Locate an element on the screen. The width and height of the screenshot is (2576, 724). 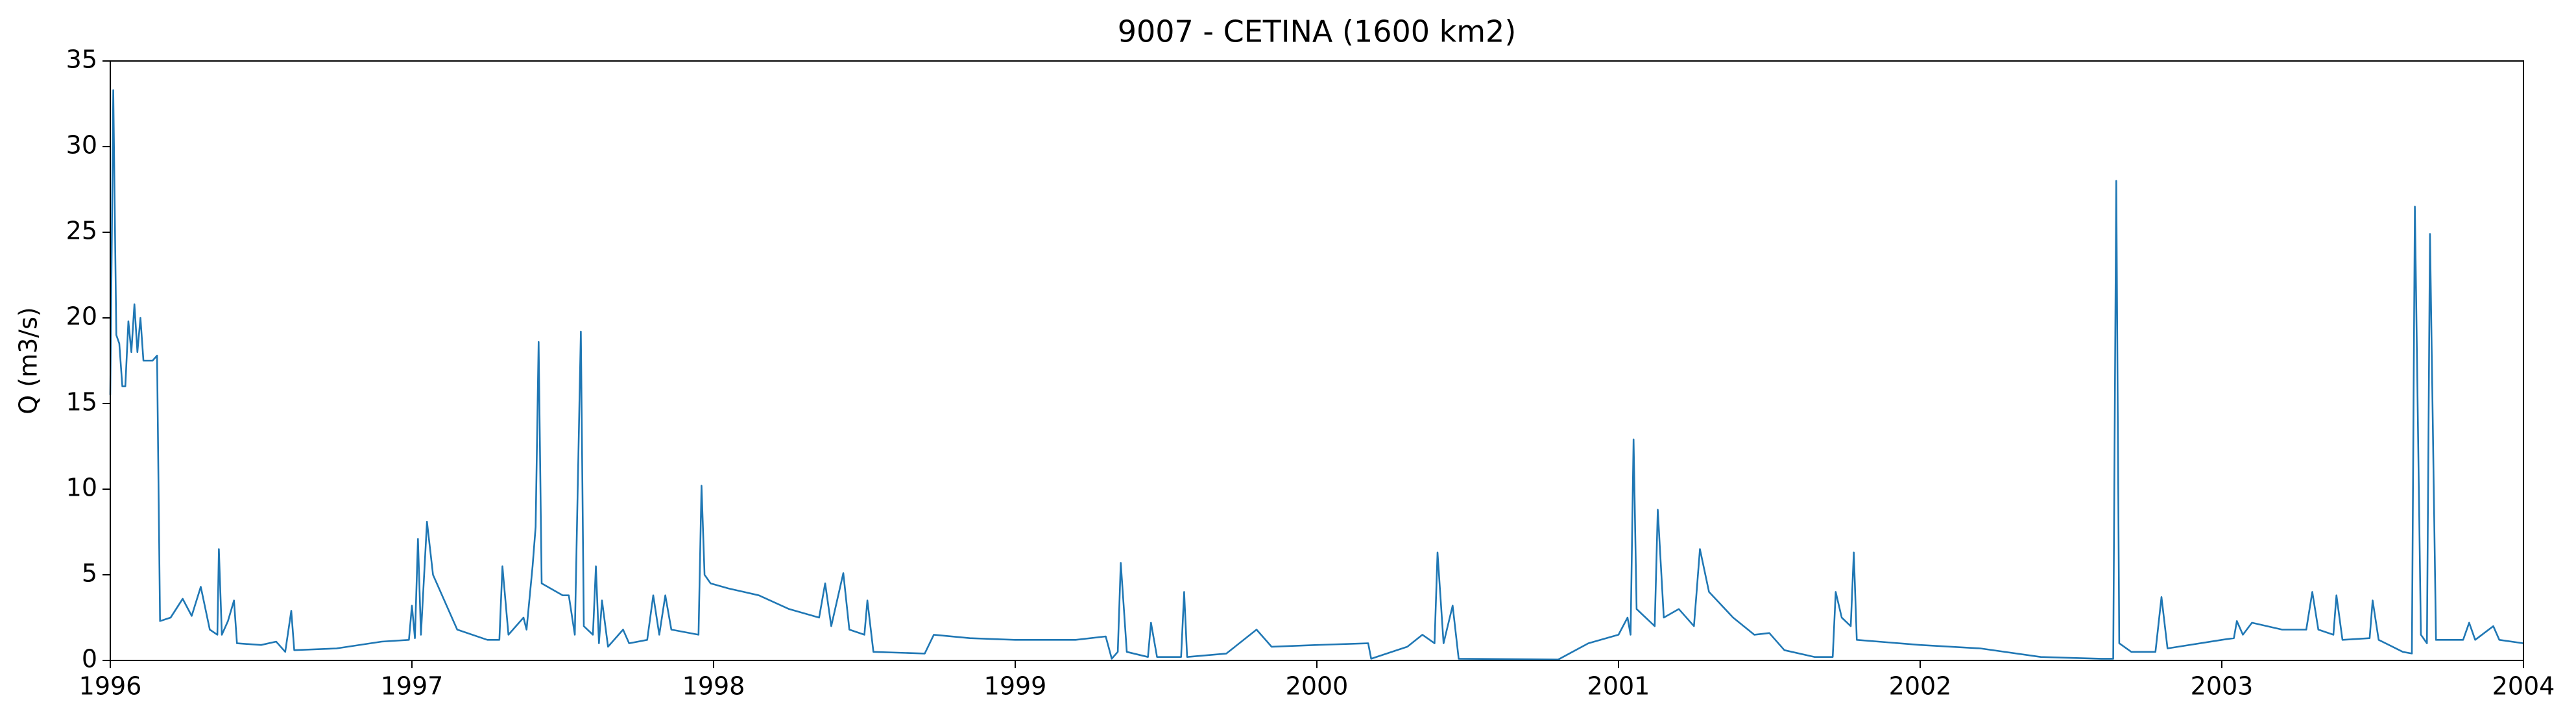
x-tick-label: 2001 is located at coordinates (1618, 686).